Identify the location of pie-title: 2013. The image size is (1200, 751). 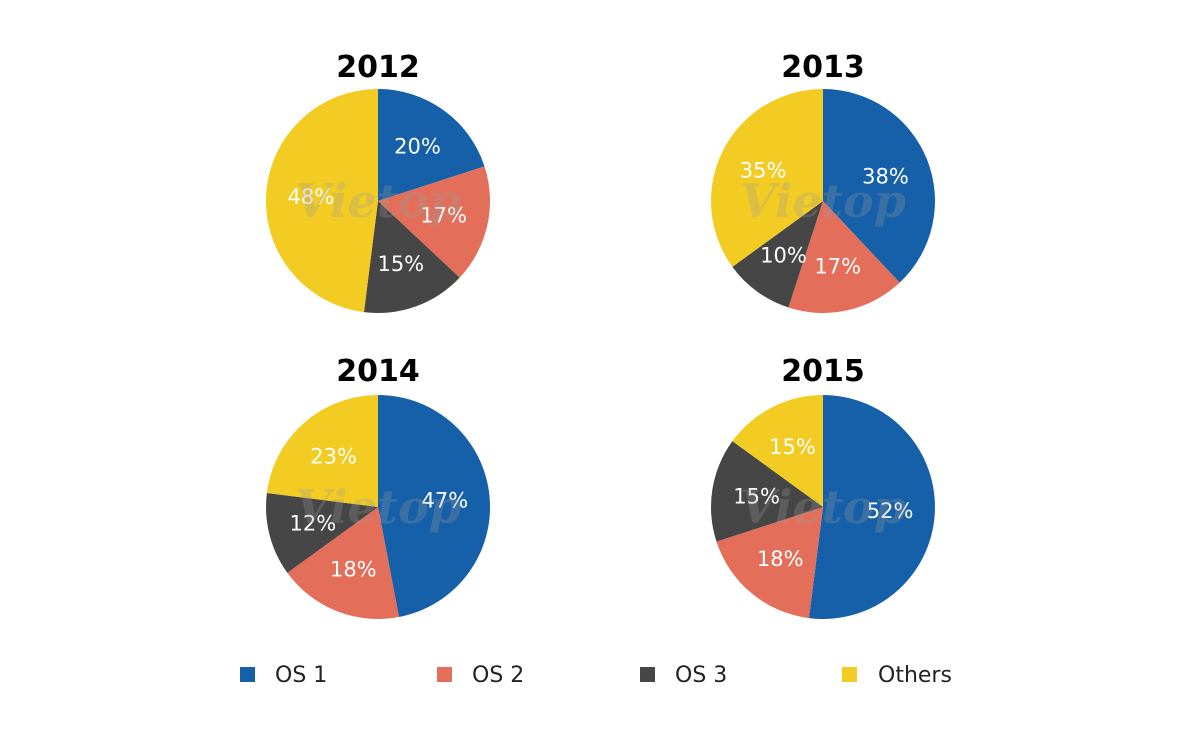
(823, 67).